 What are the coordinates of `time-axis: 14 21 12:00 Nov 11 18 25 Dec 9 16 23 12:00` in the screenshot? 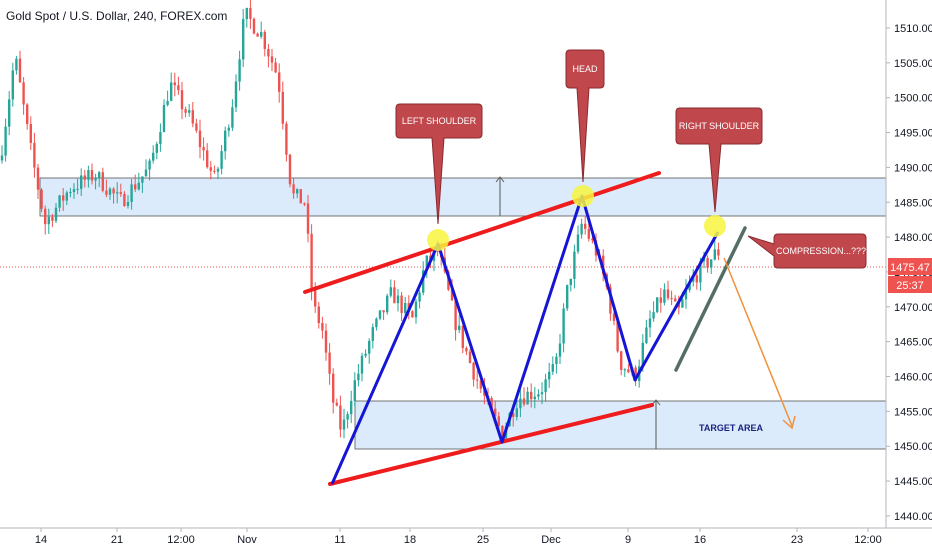 It's located at (458, 537).